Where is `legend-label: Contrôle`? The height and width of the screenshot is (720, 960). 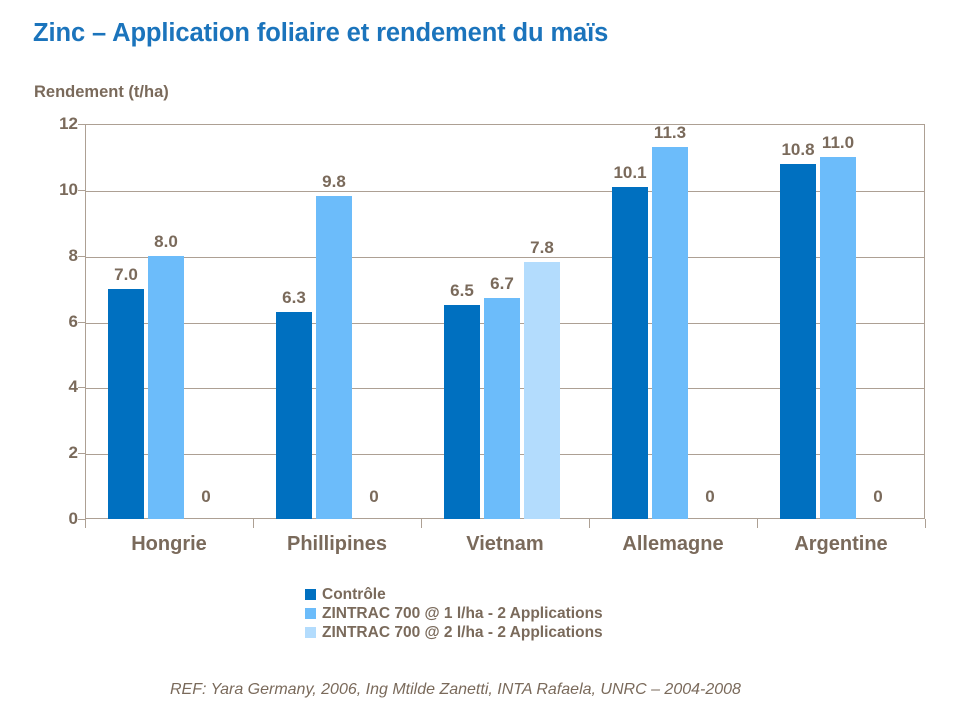
legend-label: Contrôle is located at coordinates (354, 594).